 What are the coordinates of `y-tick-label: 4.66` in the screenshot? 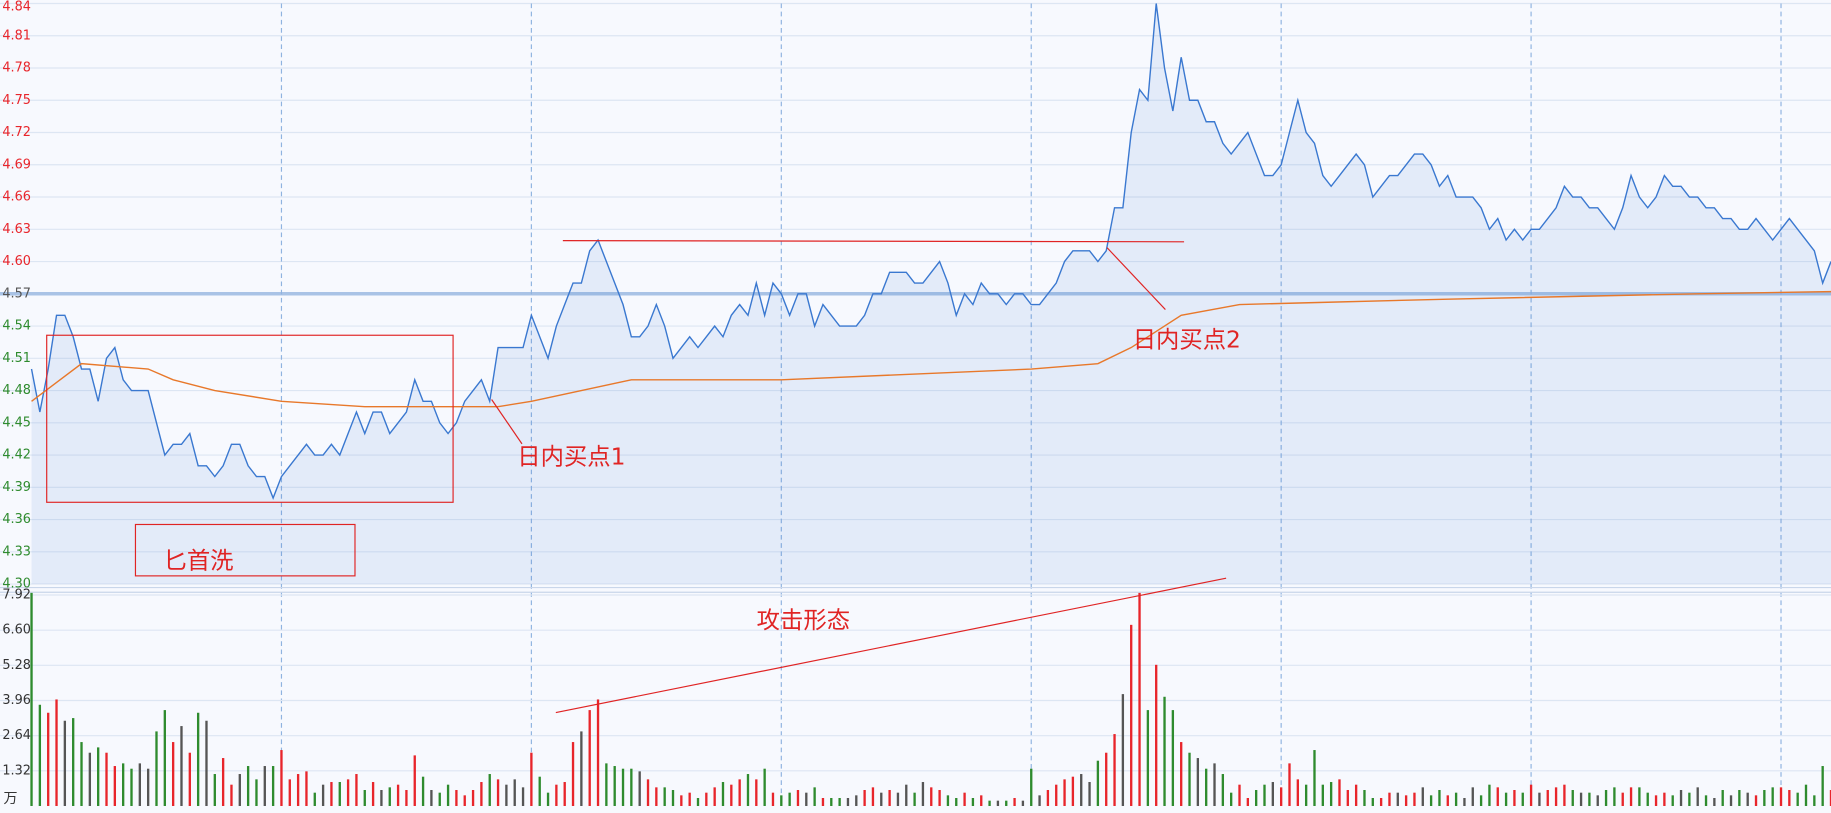 It's located at (16, 197).